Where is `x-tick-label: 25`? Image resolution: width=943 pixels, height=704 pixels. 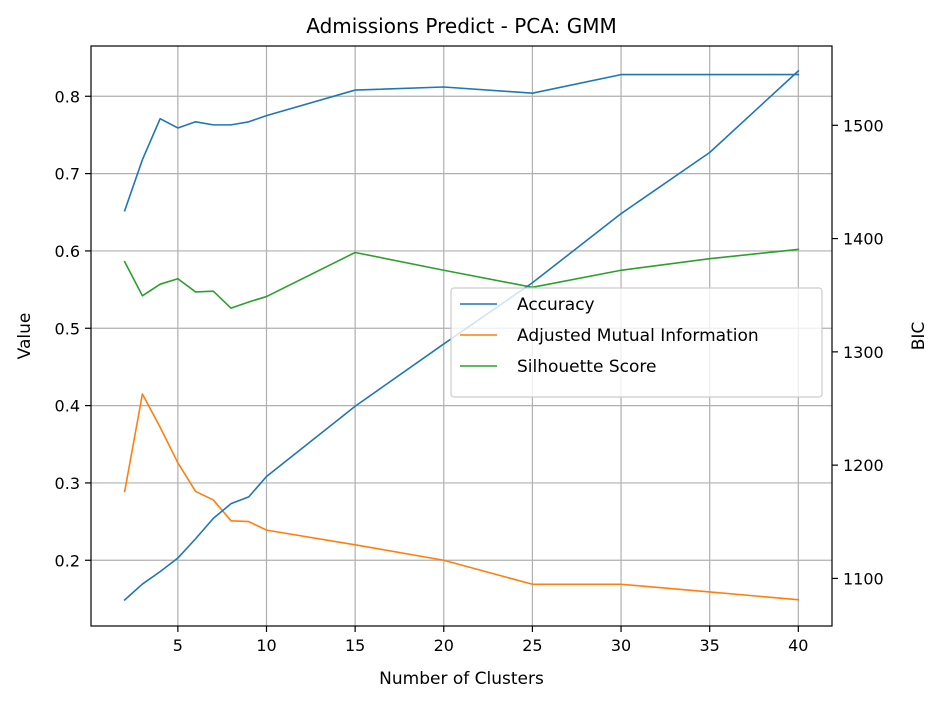
x-tick-label: 25 is located at coordinates (532, 645).